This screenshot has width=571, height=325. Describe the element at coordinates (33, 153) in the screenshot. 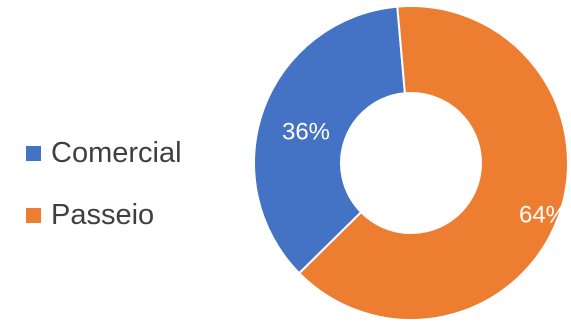

I see `legend-swatch-comercial` at that location.